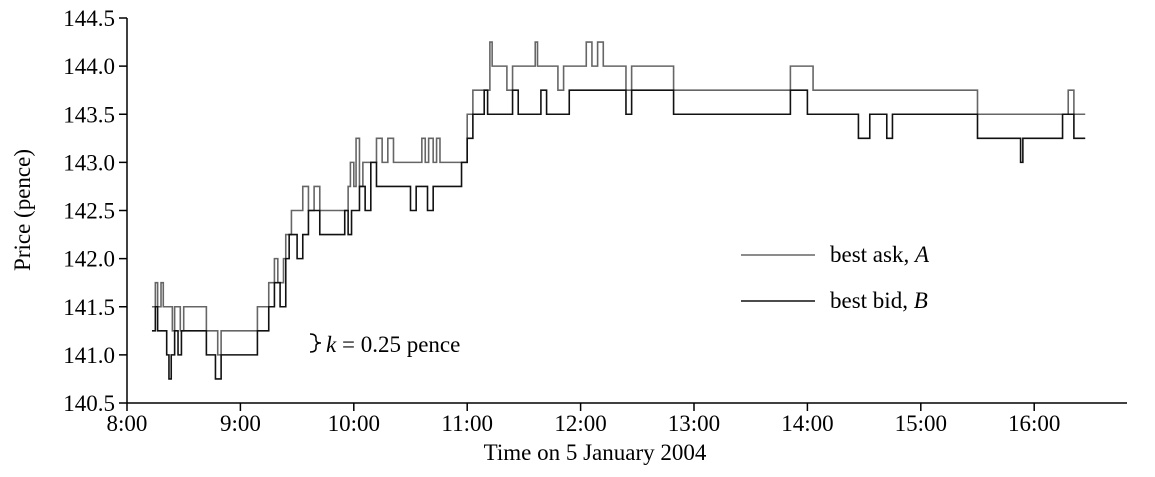  I want to click on legend-label-bid: best bid, B, so click(879, 300).